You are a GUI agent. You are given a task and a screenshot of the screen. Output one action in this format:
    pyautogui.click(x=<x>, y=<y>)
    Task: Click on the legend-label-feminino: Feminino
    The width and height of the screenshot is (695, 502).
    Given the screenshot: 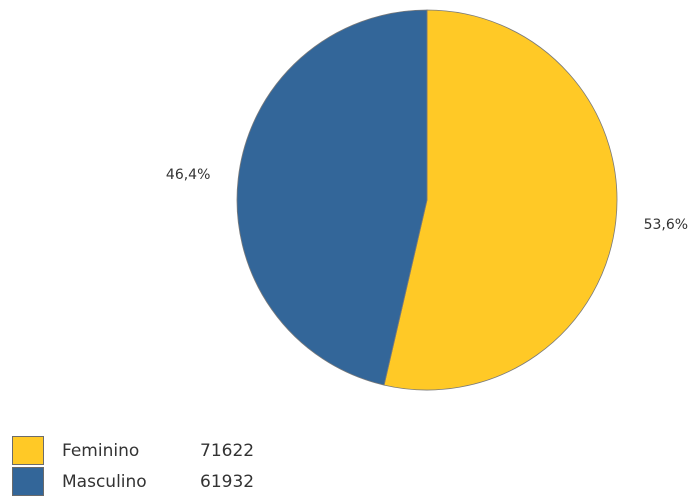 What is the action you would take?
    pyautogui.click(x=101, y=450)
    